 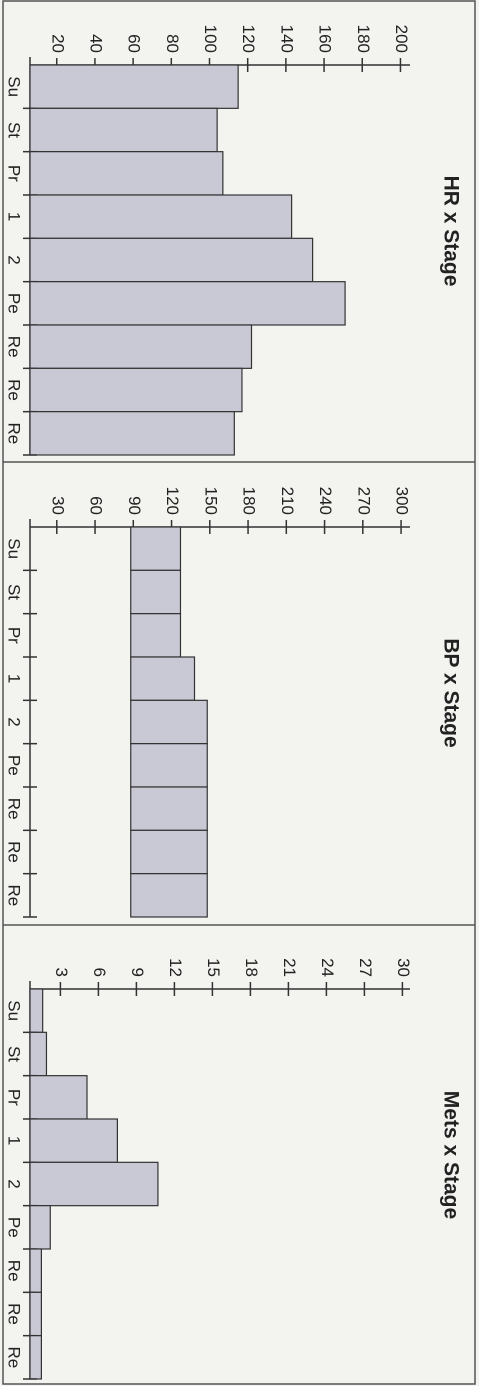 I want to click on y-tick-label: 40, so click(x=95, y=43).